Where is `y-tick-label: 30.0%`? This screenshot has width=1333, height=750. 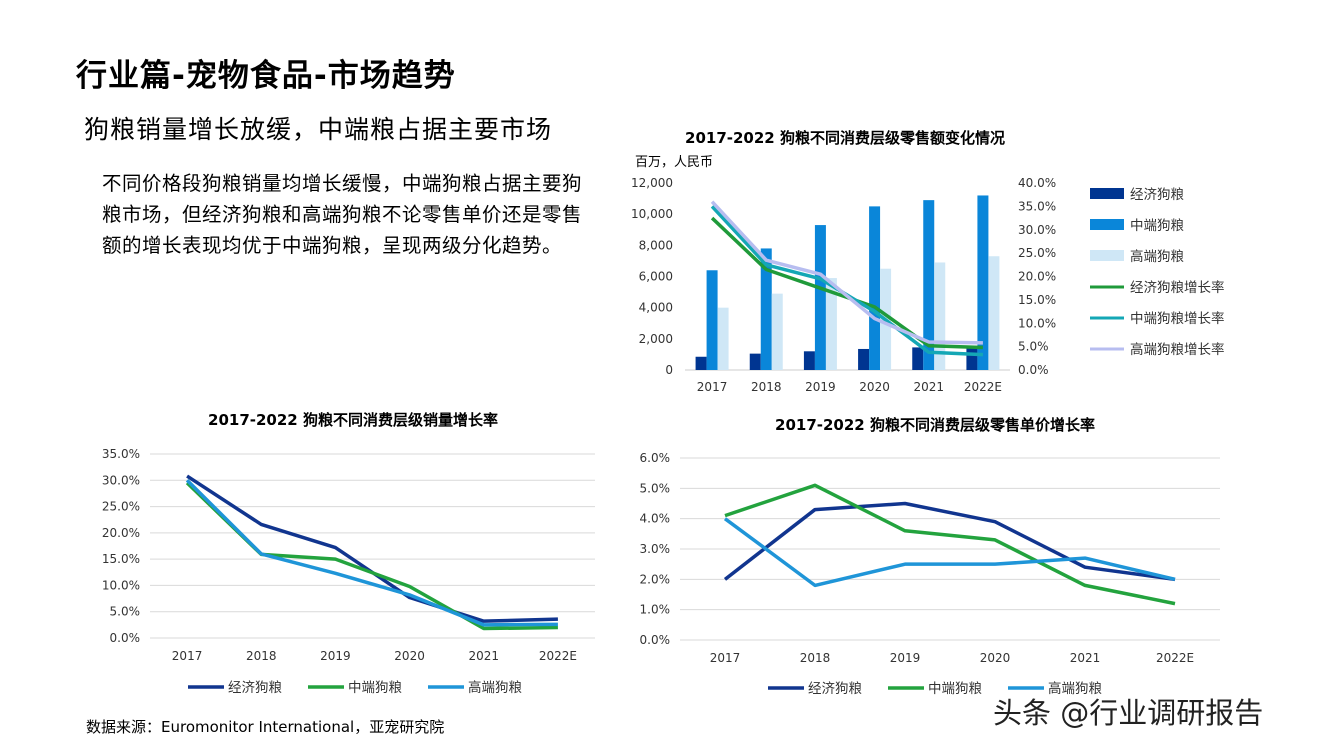 y-tick-label: 30.0% is located at coordinates (121, 480).